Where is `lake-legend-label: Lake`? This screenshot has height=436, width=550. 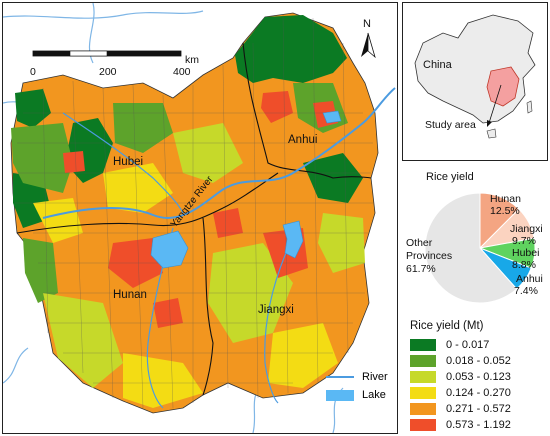 lake-legend-label: Lake is located at coordinates (374, 395).